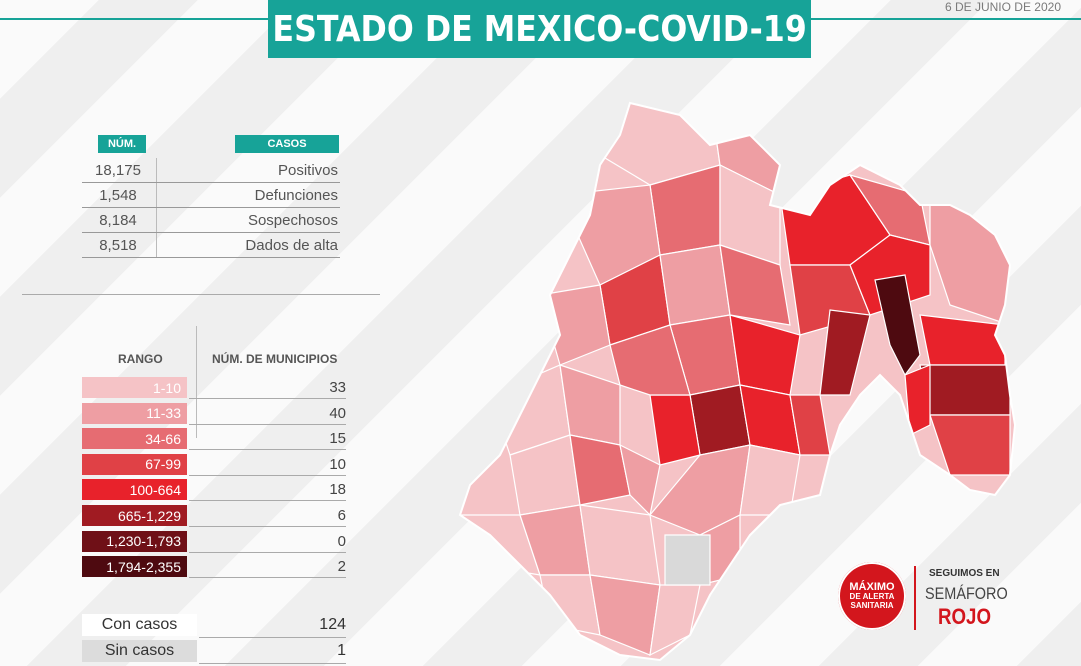 The image size is (1081, 666). Describe the element at coordinates (1002, 7) in the screenshot. I see `report-date: 6 DE JUNIO DE 2020` at that location.